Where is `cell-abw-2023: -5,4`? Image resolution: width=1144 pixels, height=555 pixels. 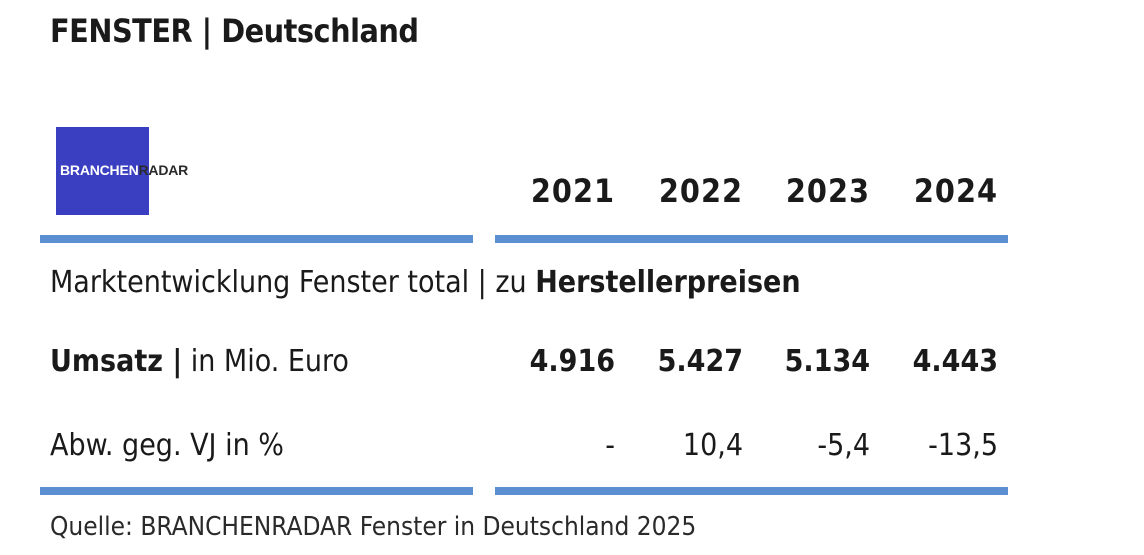
cell-abw-2023: -5,4 is located at coordinates (843, 445).